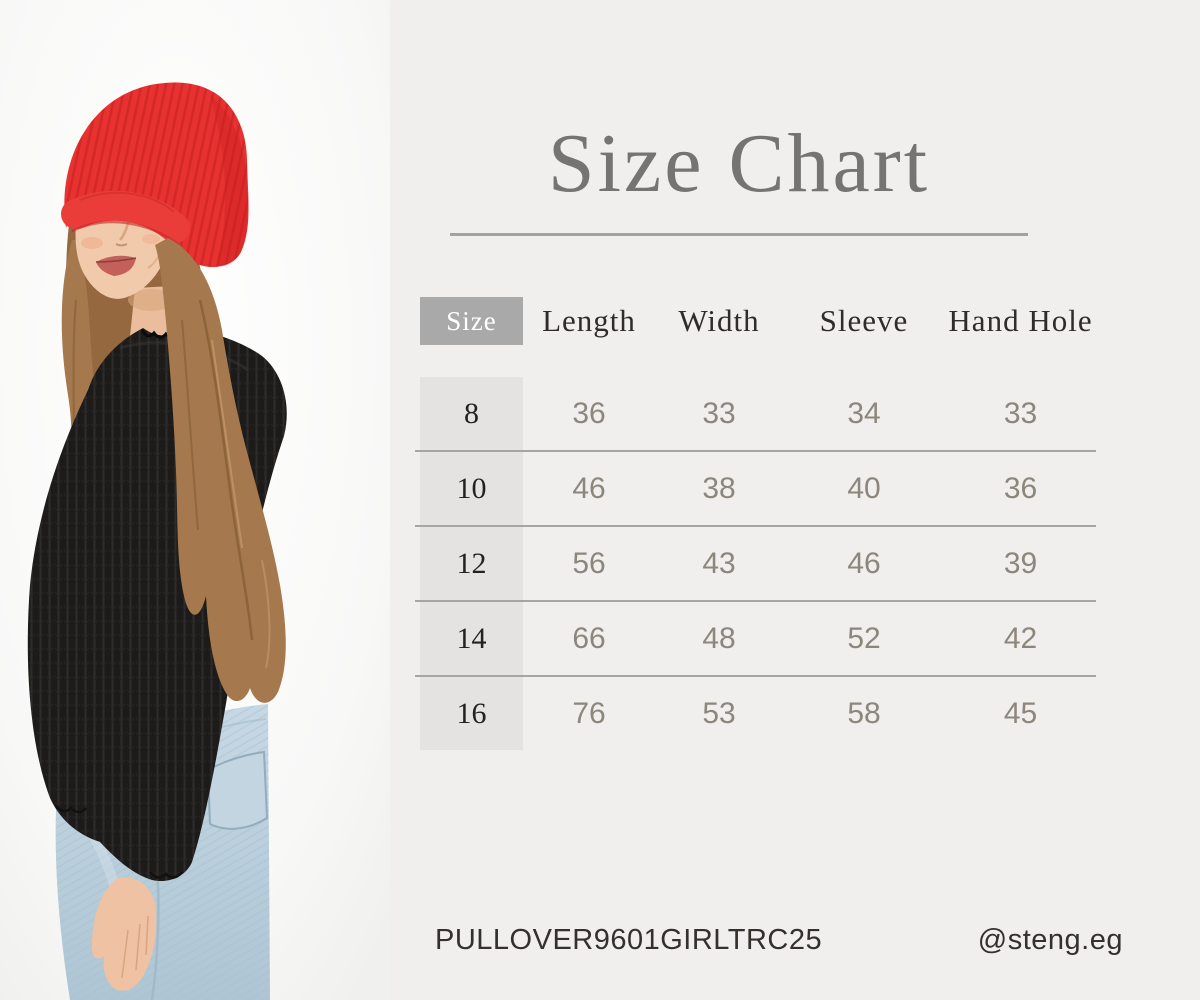  What do you see at coordinates (471, 638) in the screenshot?
I see `size-cell: 14` at bounding box center [471, 638].